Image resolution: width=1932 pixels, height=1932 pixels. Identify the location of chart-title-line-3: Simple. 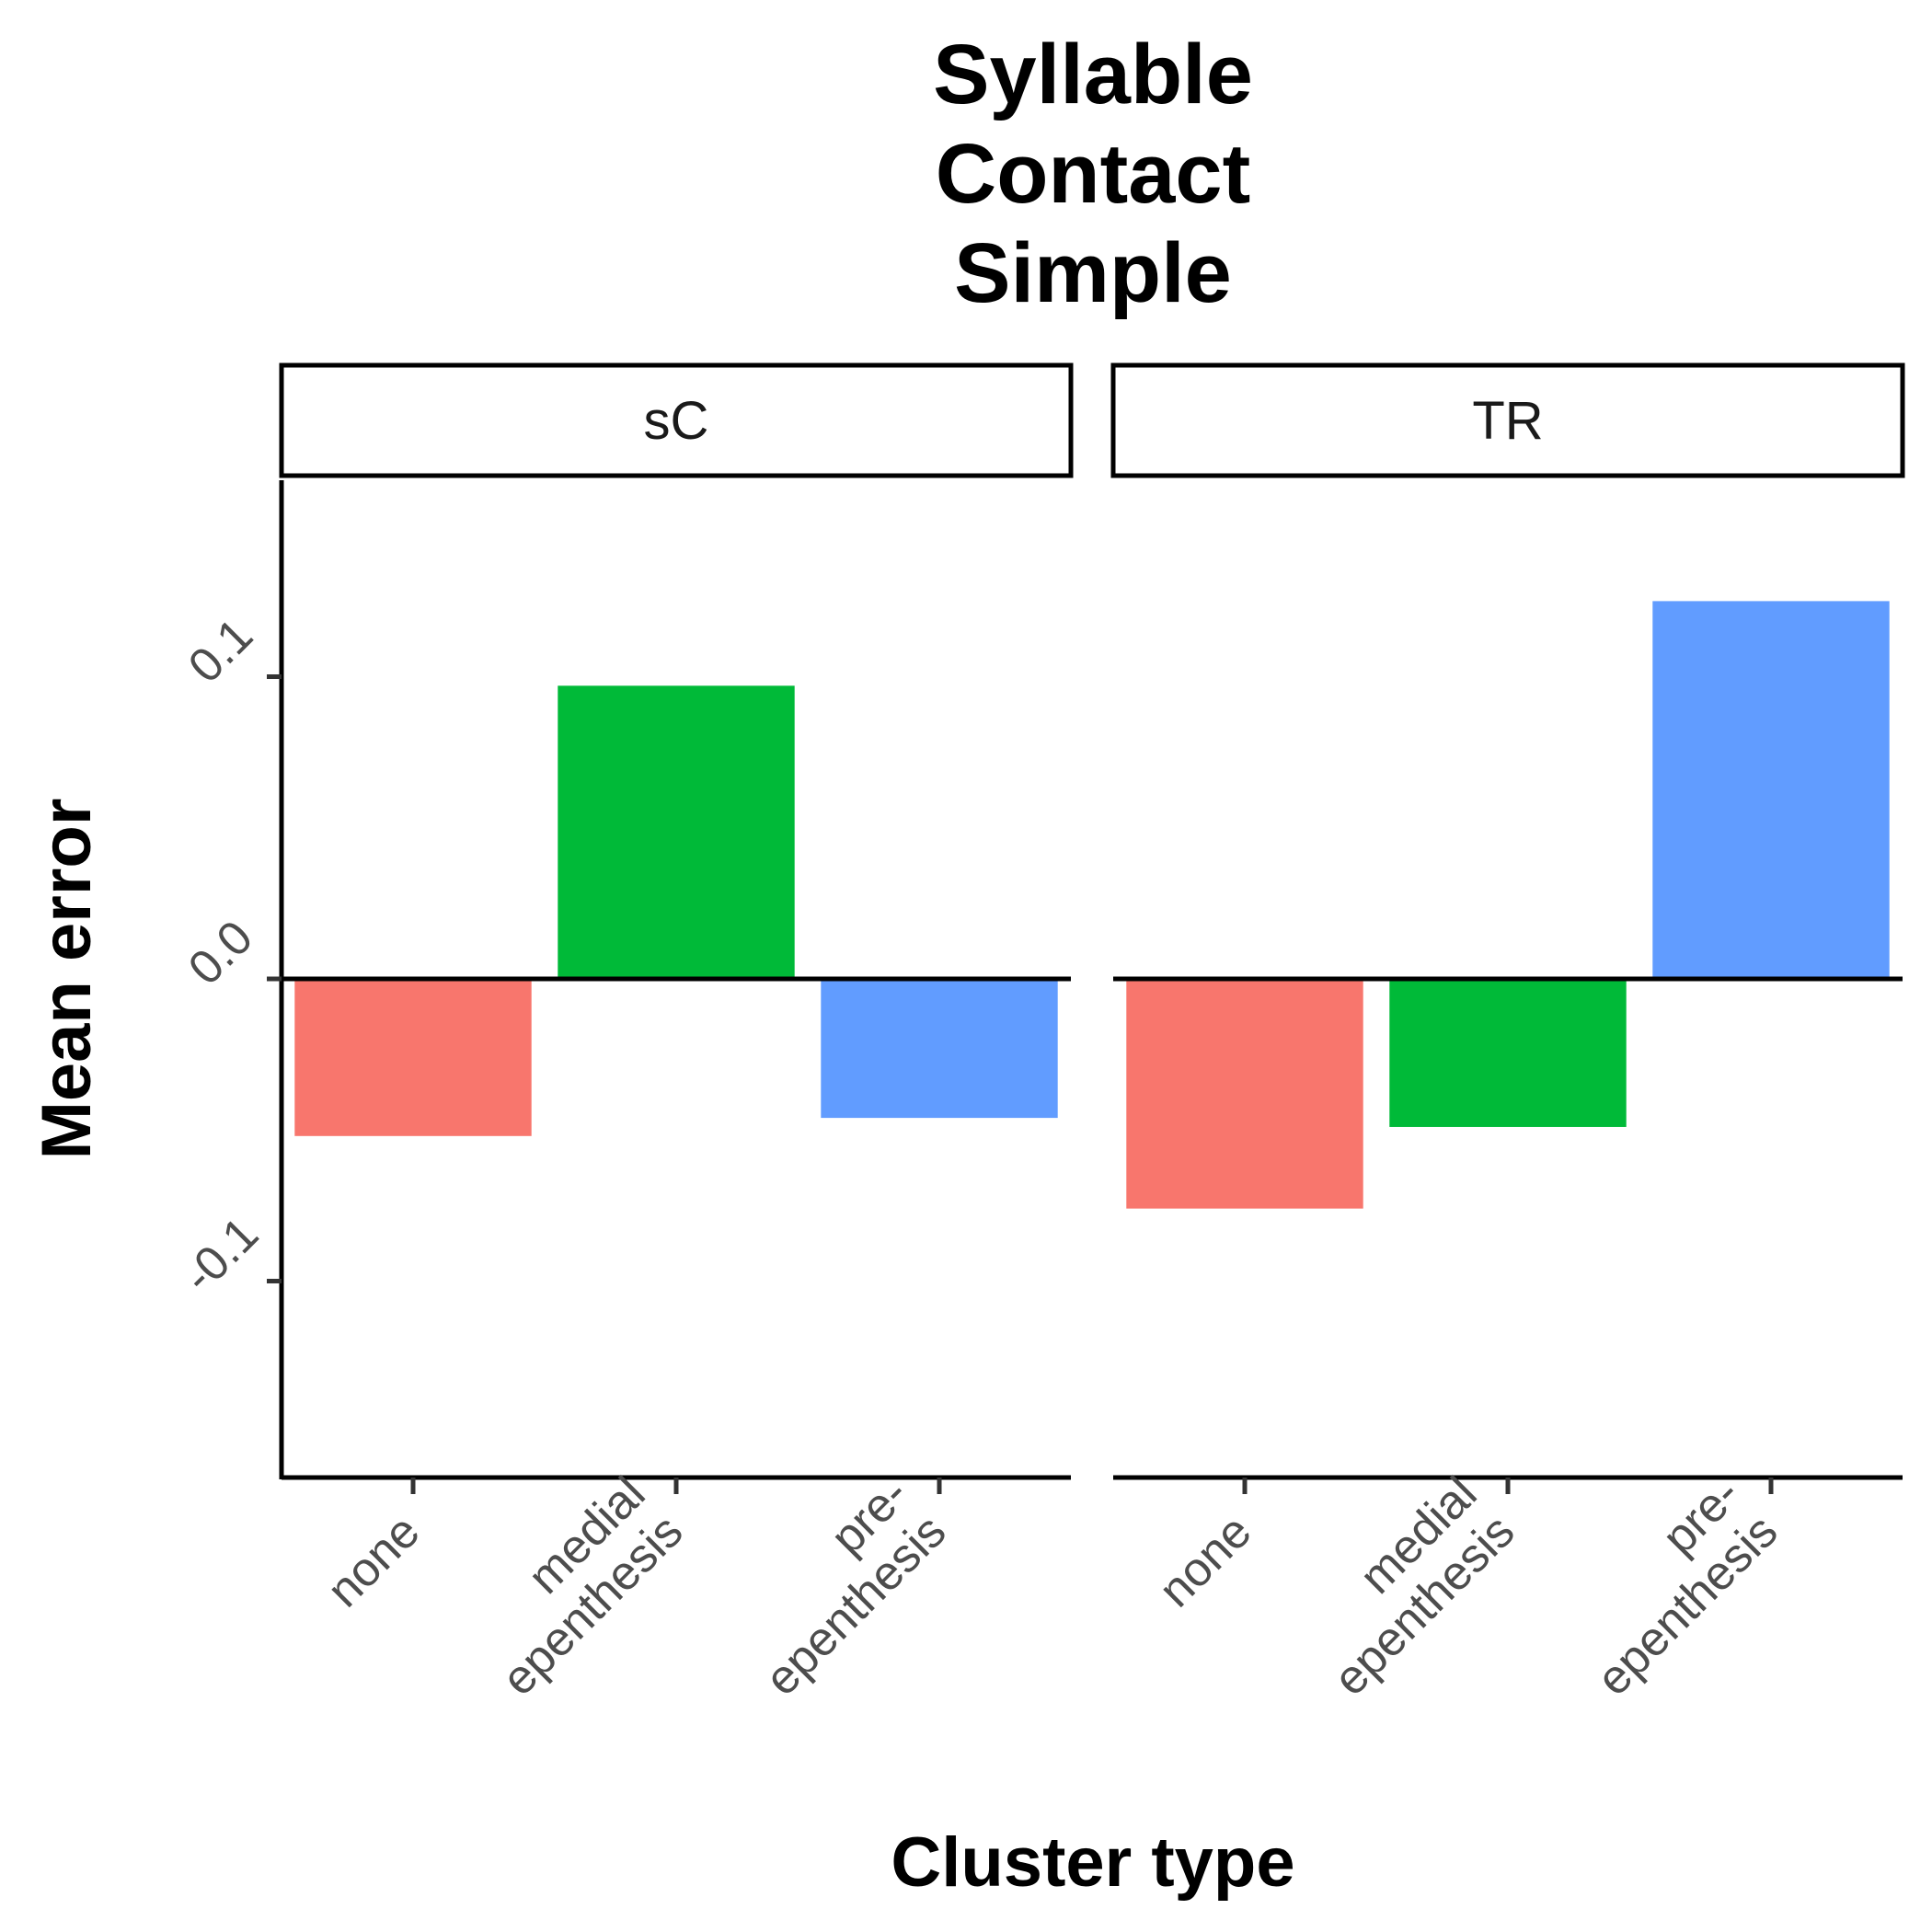
(1093, 273).